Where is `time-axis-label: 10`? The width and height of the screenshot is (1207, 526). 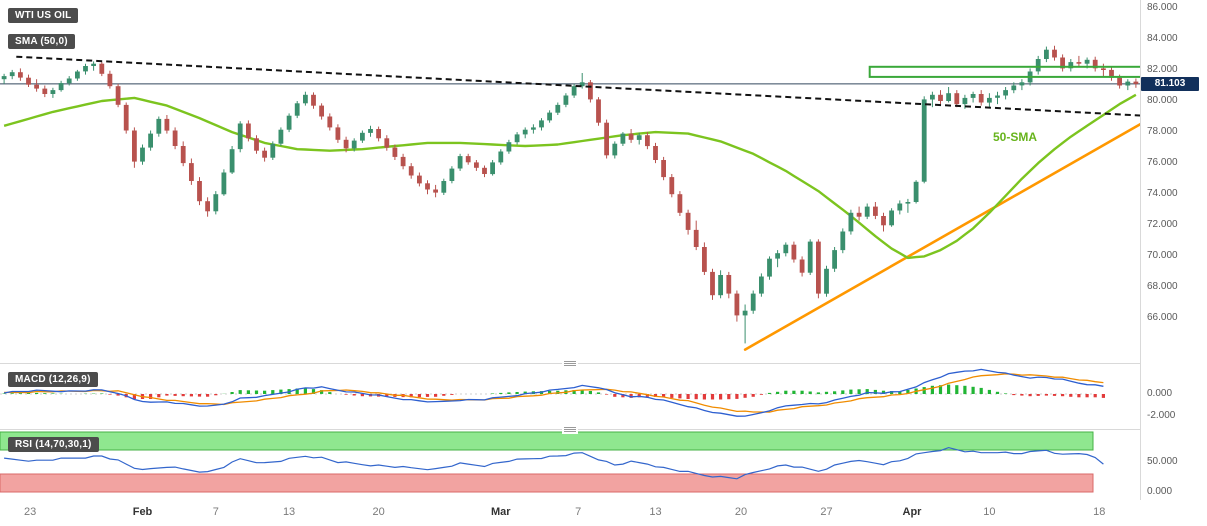 time-axis-label: 10 is located at coordinates (989, 512).